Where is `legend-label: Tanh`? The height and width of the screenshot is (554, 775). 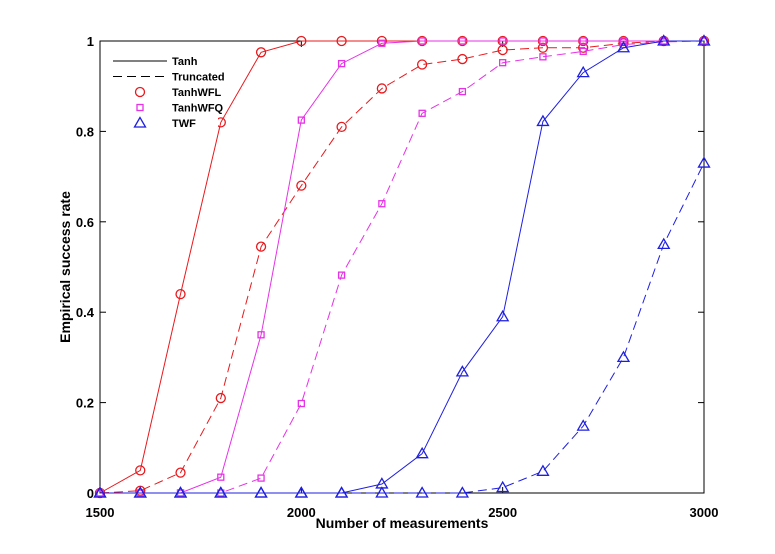 legend-label: Tanh is located at coordinates (185, 62).